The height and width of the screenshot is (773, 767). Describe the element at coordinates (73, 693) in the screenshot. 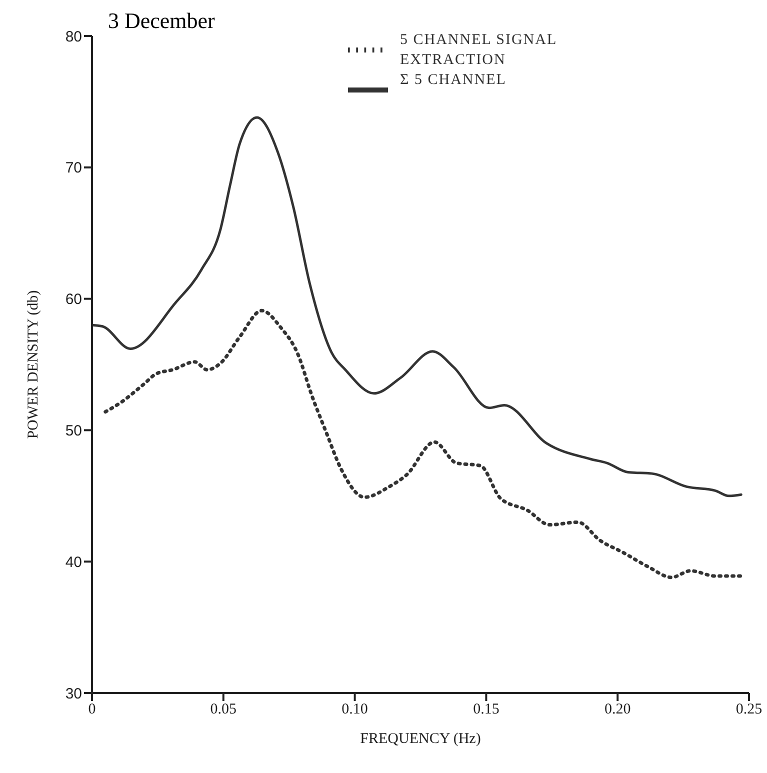

I see `y-tick-label: 30` at that location.